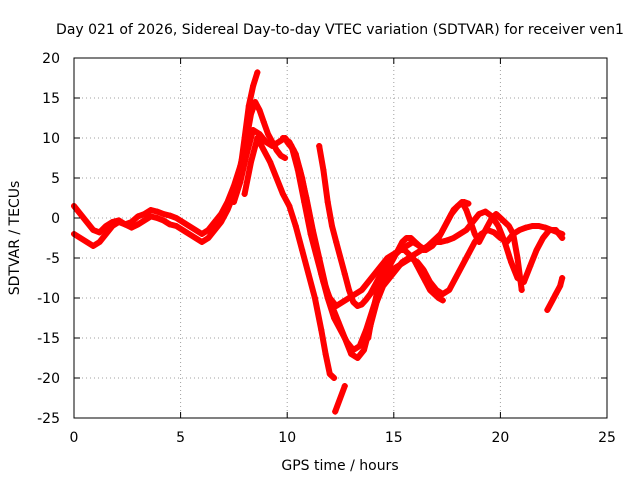 The image size is (640, 480). What do you see at coordinates (15, 238) in the screenshot?
I see `y-axis-label: SDTVAR / TECUs` at bounding box center [15, 238].